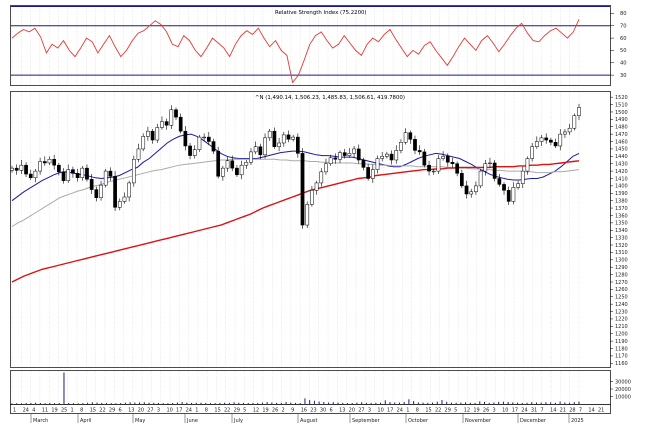  What do you see at coordinates (580, 411) in the screenshot?
I see `day-tick-label: 7` at bounding box center [580, 411].